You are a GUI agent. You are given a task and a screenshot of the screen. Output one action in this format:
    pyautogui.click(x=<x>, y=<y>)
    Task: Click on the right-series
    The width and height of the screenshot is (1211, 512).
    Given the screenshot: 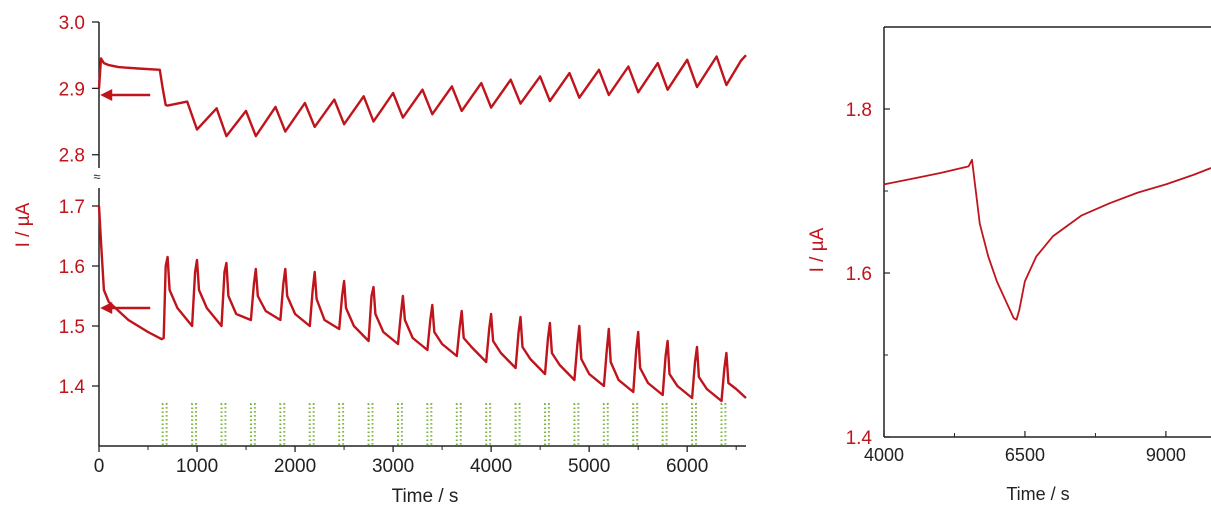 What is the action you would take?
    pyautogui.click(x=1047, y=239)
    